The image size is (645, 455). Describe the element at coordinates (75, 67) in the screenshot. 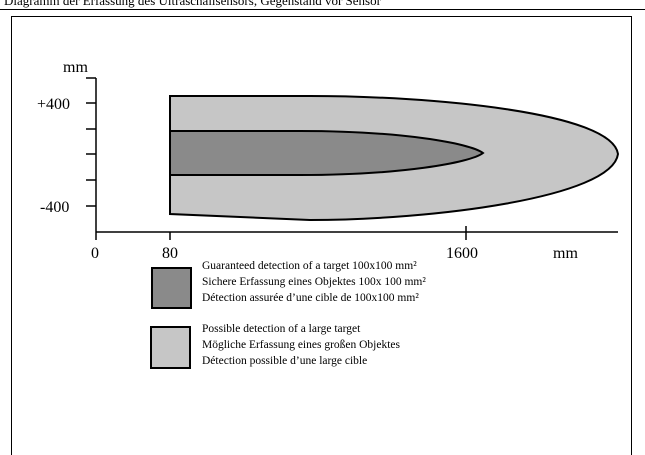

I see `y-unit-label: mm` at that location.